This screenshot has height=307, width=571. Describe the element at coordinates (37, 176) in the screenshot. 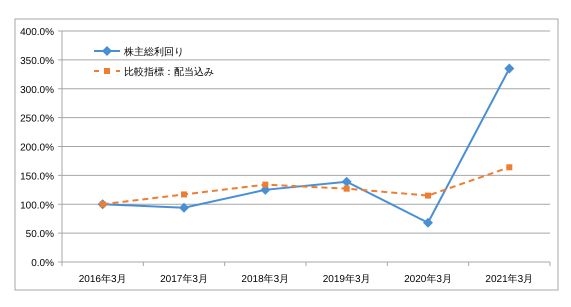

I see `y-tick-label: 150.0%` at that location.